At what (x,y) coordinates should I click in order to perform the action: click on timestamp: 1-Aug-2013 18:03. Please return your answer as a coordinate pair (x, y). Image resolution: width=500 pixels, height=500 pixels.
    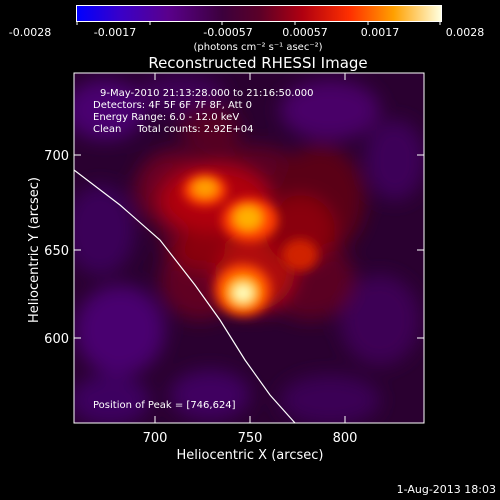
    Looking at the image, I should click on (446, 489).